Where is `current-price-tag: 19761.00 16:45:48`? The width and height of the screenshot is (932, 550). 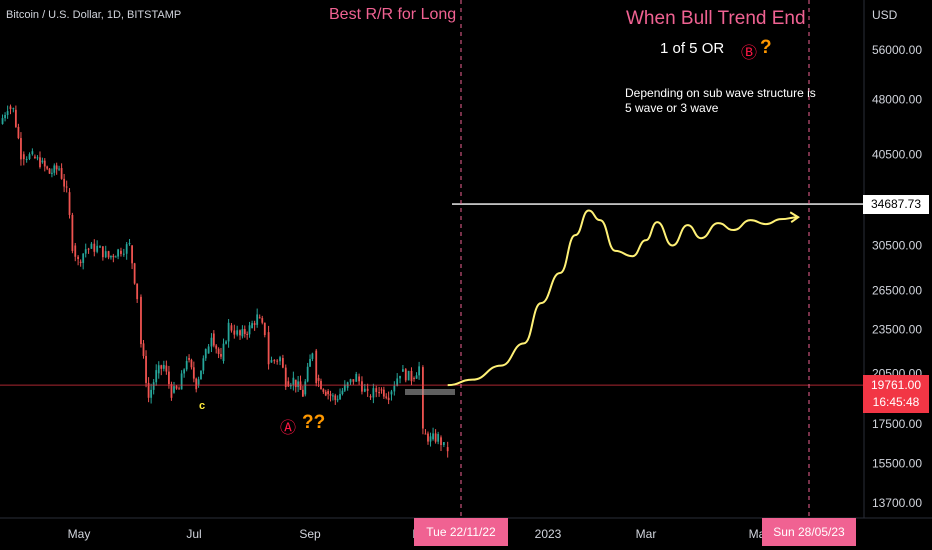 current-price-tag: 19761.00 16:45:48 is located at coordinates (896, 394).